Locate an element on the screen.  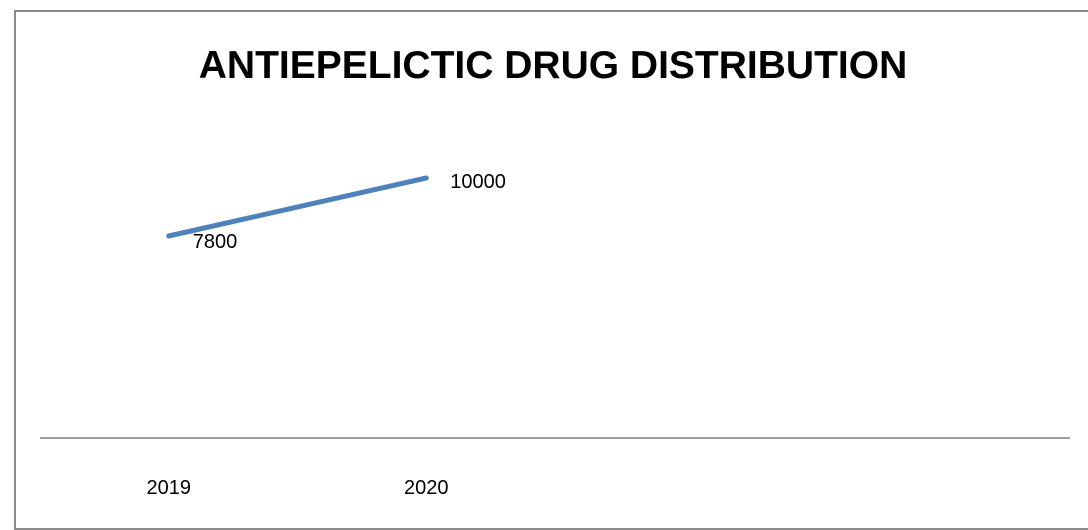
x-tick-labels-group: 2019 2020 is located at coordinates (298, 488).